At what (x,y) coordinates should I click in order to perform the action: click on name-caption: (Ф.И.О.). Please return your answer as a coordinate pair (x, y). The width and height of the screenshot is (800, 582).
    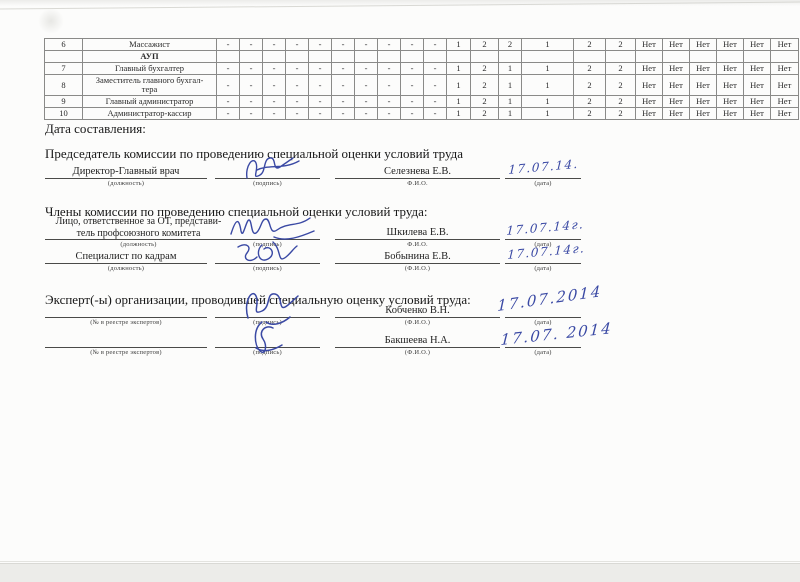
    Looking at the image, I should click on (417, 268).